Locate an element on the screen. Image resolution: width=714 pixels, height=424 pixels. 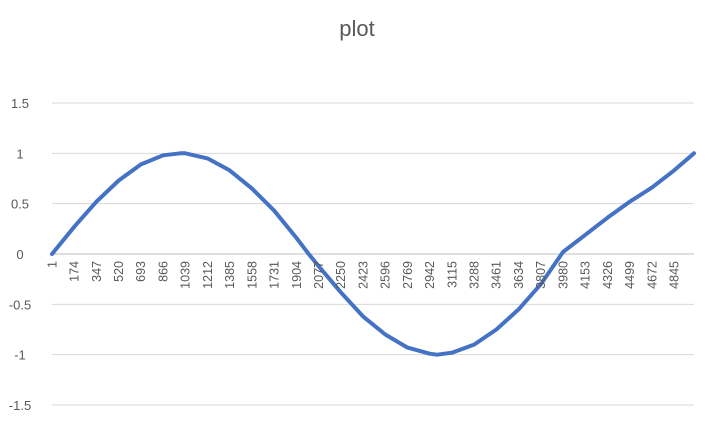
x-tick-label: 4672 is located at coordinates (652, 275).